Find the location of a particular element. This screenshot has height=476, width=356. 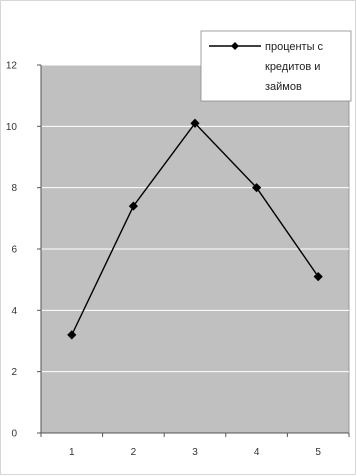

legend-label-line-0: проценты с is located at coordinates (294, 47).